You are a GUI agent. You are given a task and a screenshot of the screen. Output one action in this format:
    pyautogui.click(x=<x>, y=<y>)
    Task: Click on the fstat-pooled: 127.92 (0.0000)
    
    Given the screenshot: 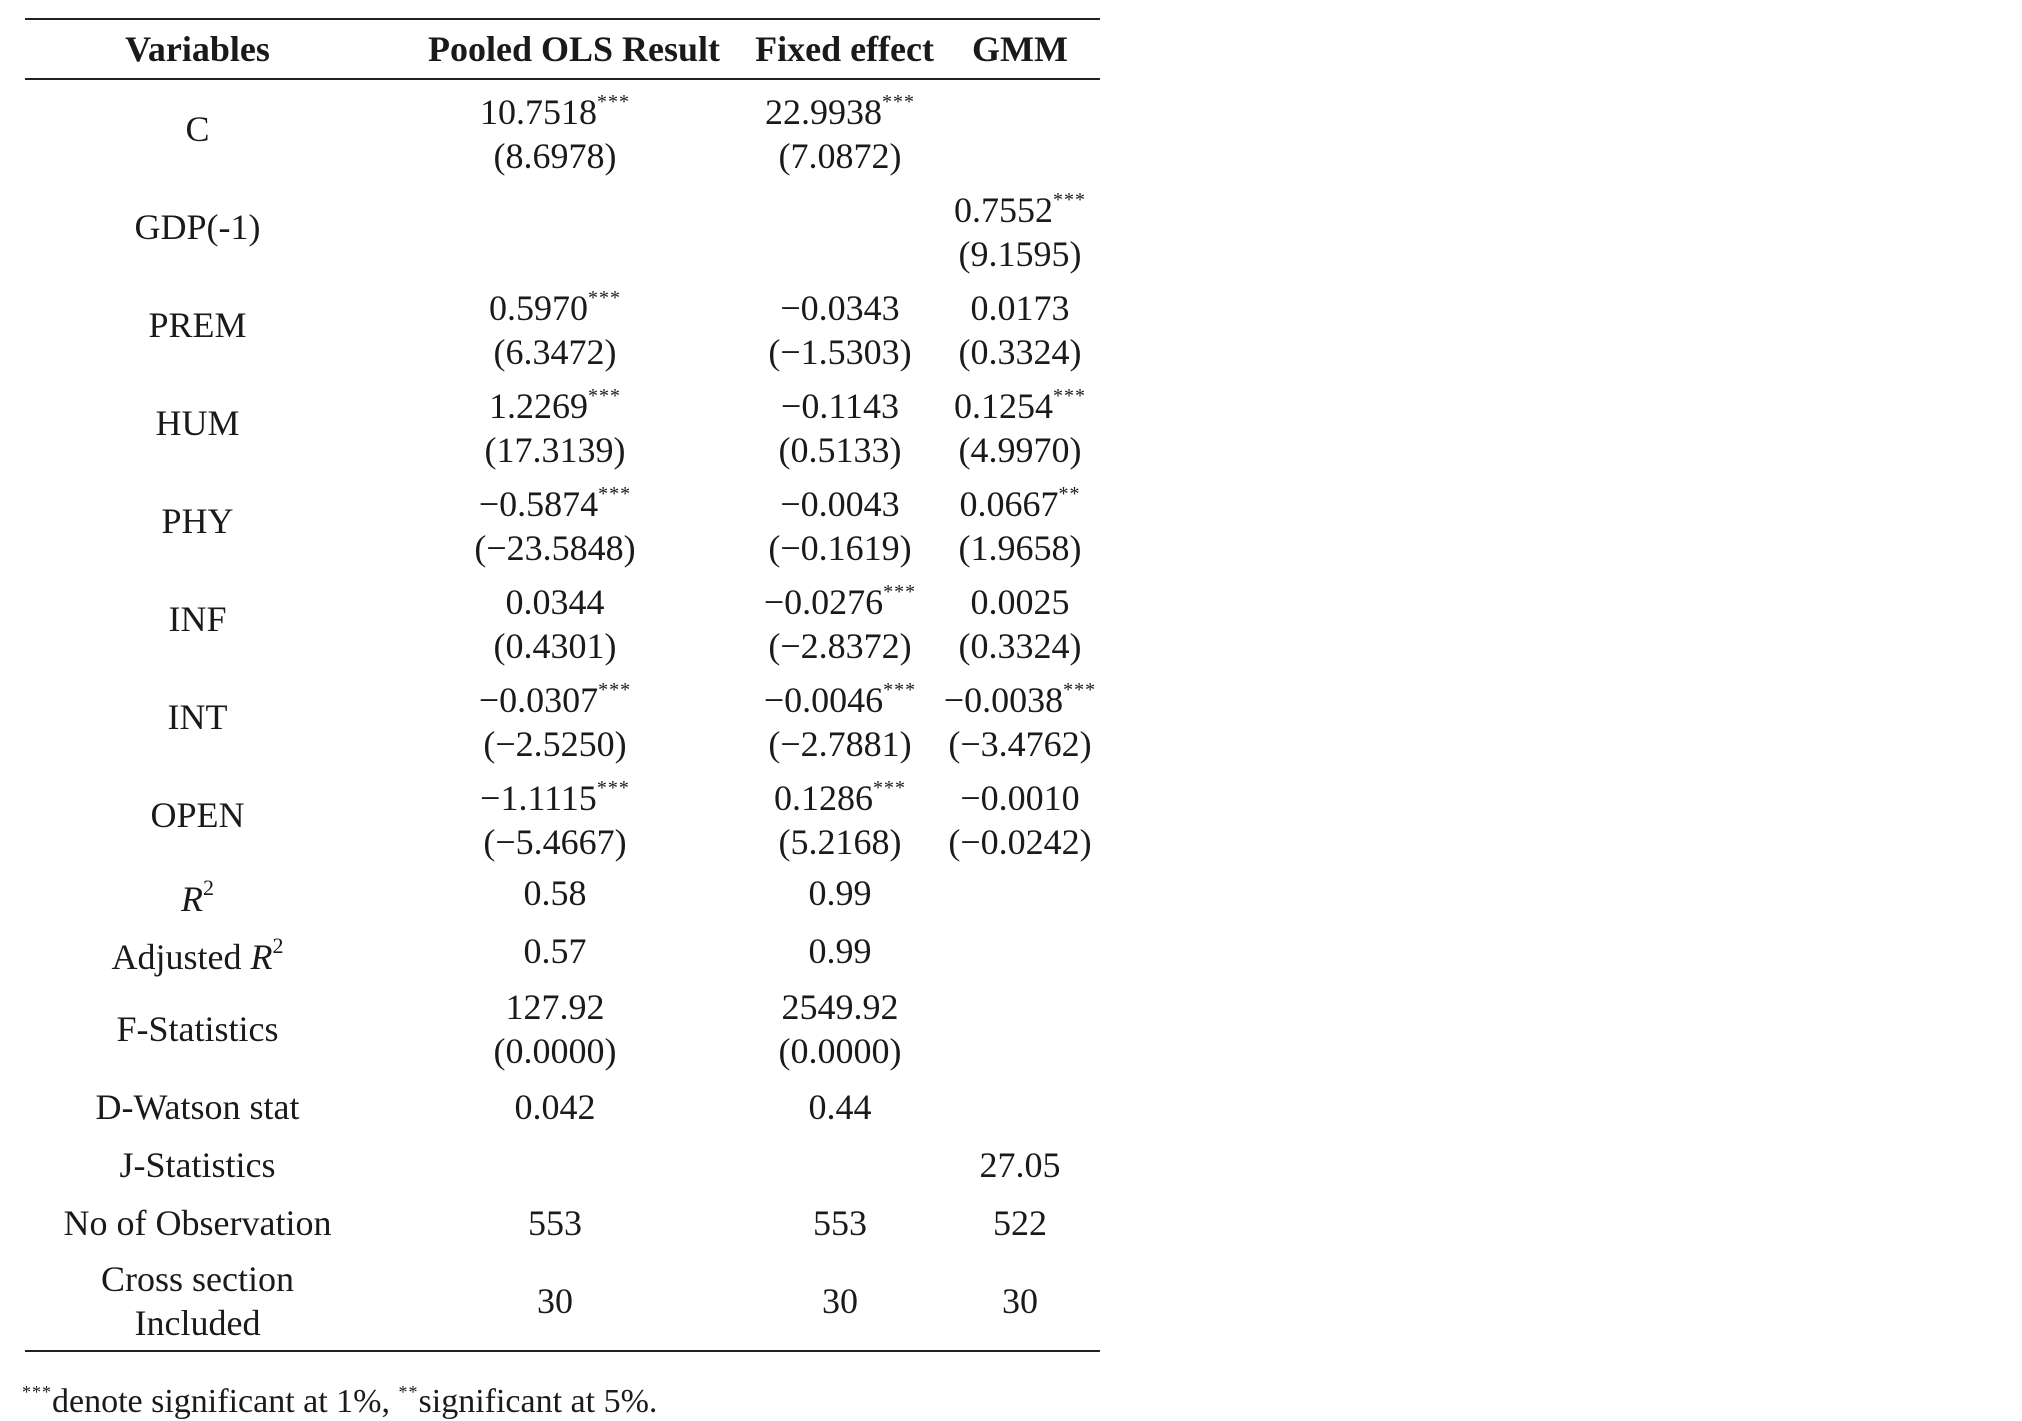 What is the action you would take?
    pyautogui.click(x=555, y=1029)
    